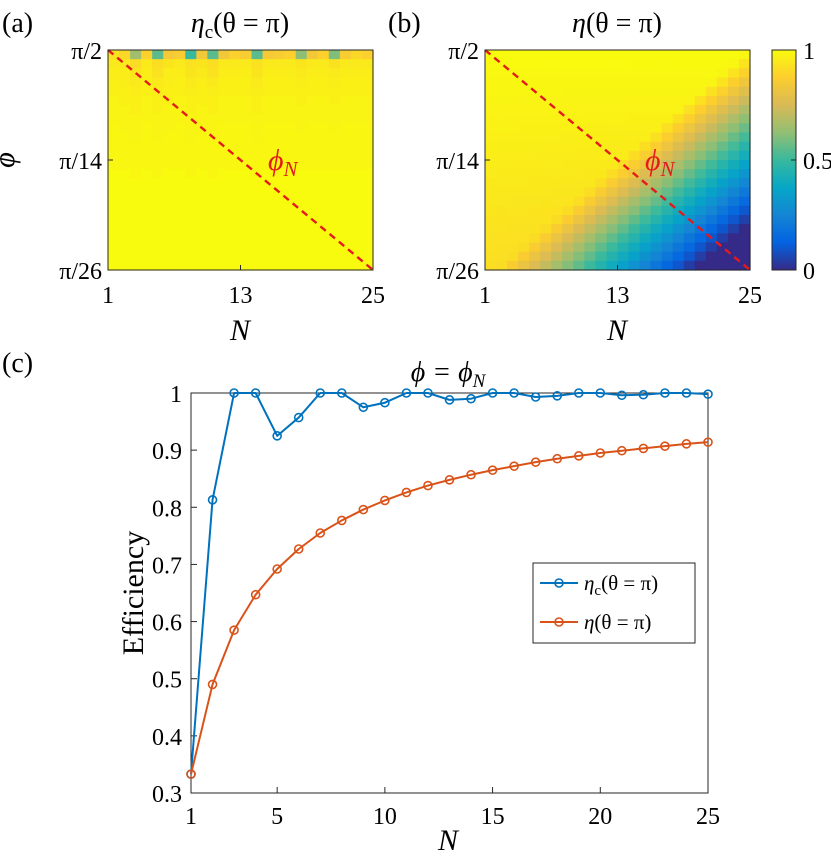  What do you see at coordinates (589, 583) in the screenshot?
I see `legend-eta-c-main: η` at bounding box center [589, 583].